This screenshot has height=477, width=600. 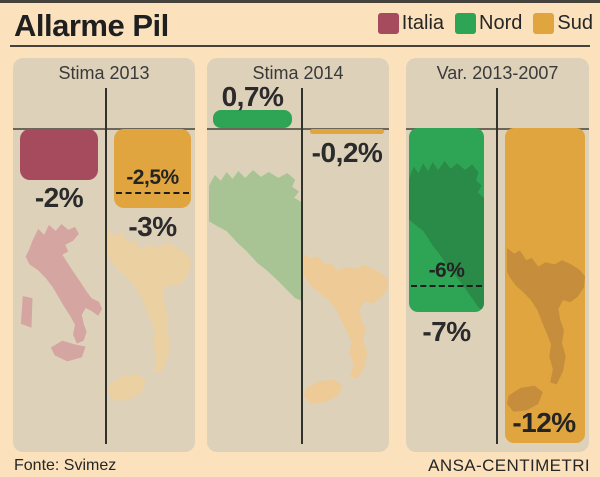 What do you see at coordinates (388, 23) in the screenshot?
I see `legend-swatch-italia-icon` at bounding box center [388, 23].